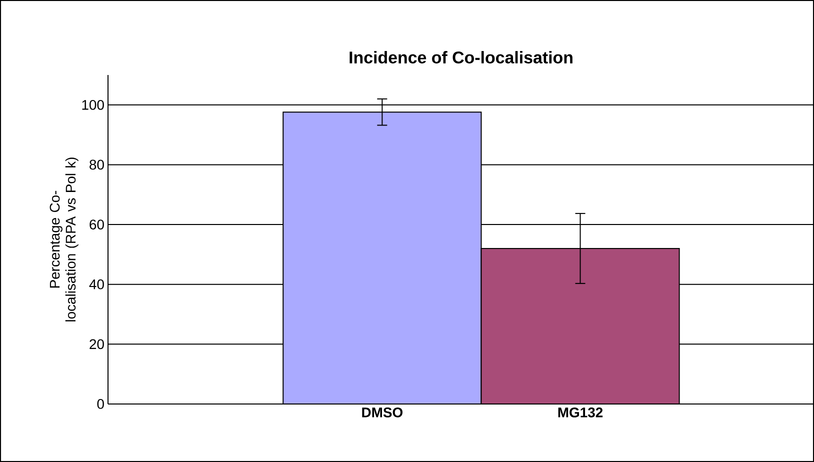  I want to click on chart-title: Incidence of Co-localisation, so click(461, 57).